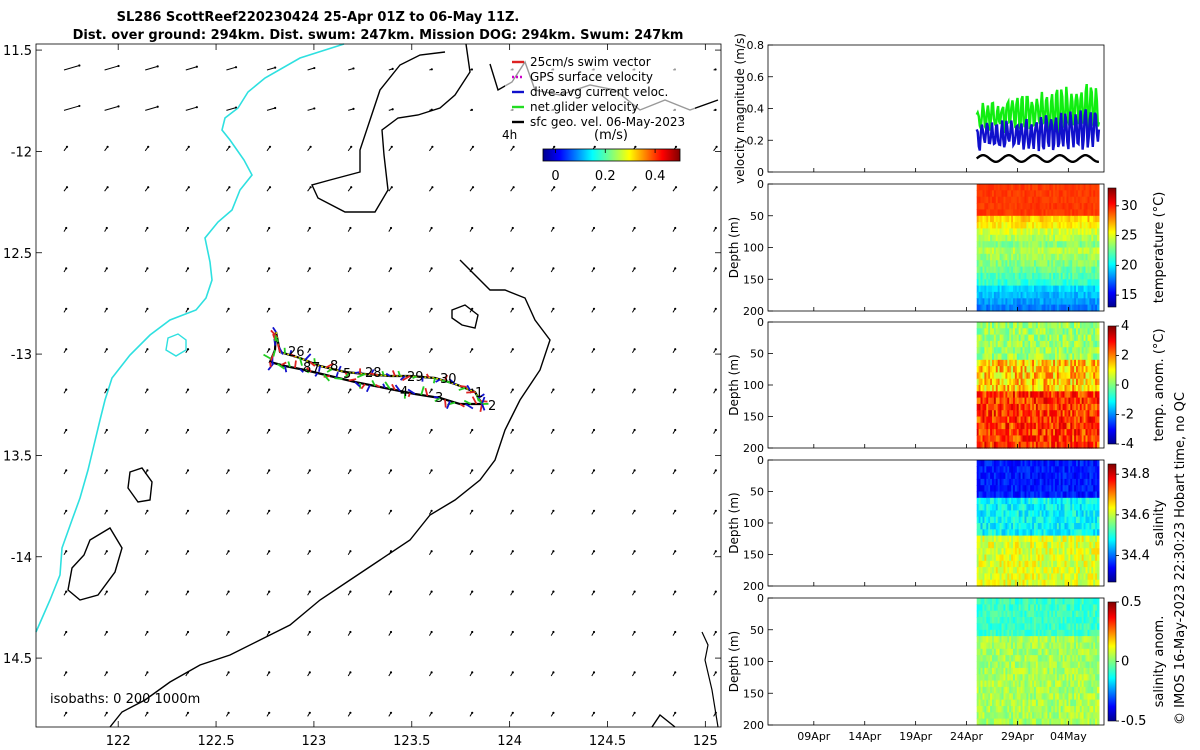 Image resolution: width=1200 pixels, height=750 pixels. What do you see at coordinates (756, 140) in the screenshot?
I see `y-tick-label: 0.2` at bounding box center [756, 140].